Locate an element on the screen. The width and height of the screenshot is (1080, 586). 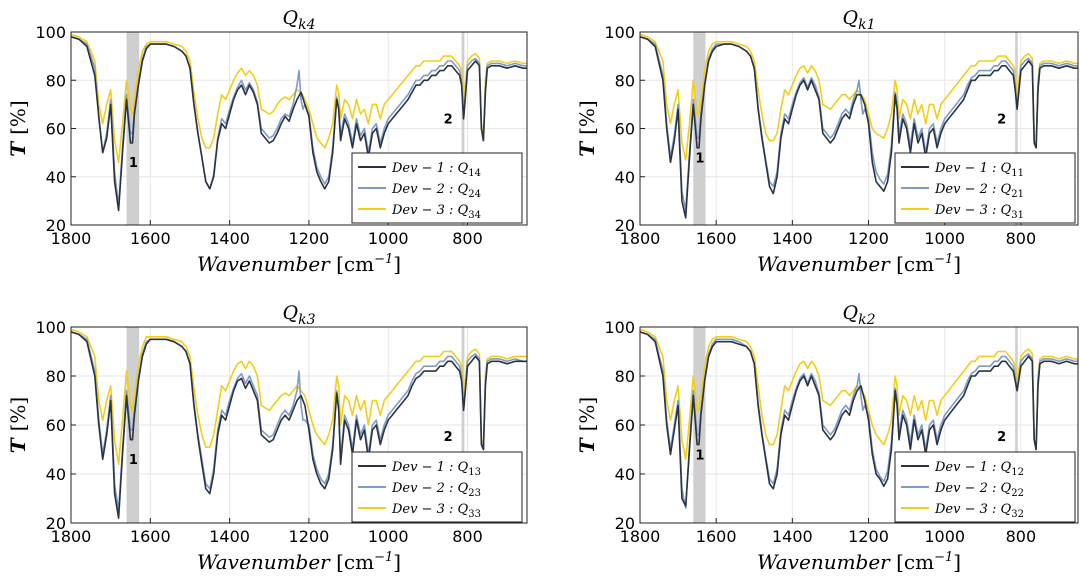
legend: Dev − 1 : Q13 Dev − 2 : Q23 Dev − 3 : Q33 is located at coordinates (437, 487).